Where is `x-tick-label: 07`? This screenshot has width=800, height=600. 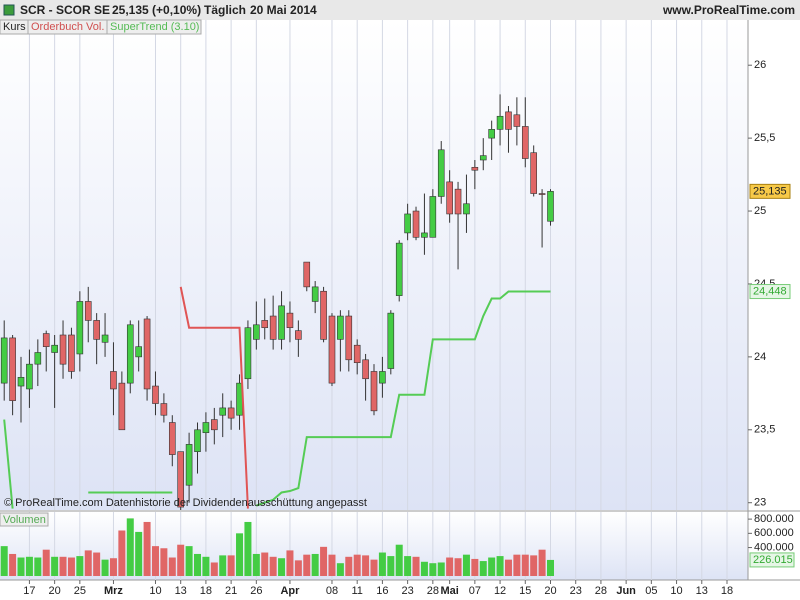
x-tick-label: 07 is located at coordinates (475, 591).